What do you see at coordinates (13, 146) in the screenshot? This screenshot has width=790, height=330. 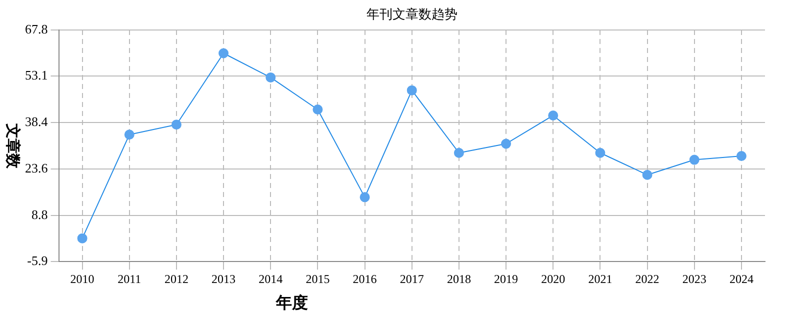 I see `y-axis-title: 文章数` at bounding box center [13, 146].